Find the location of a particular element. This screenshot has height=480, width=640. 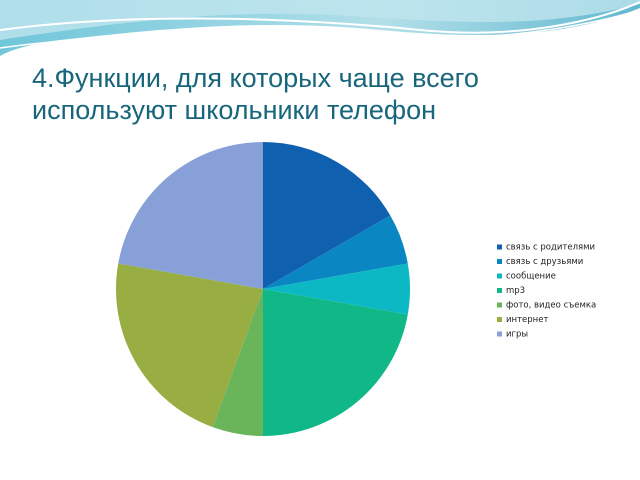

legend-label: сообщение is located at coordinates (531, 277).